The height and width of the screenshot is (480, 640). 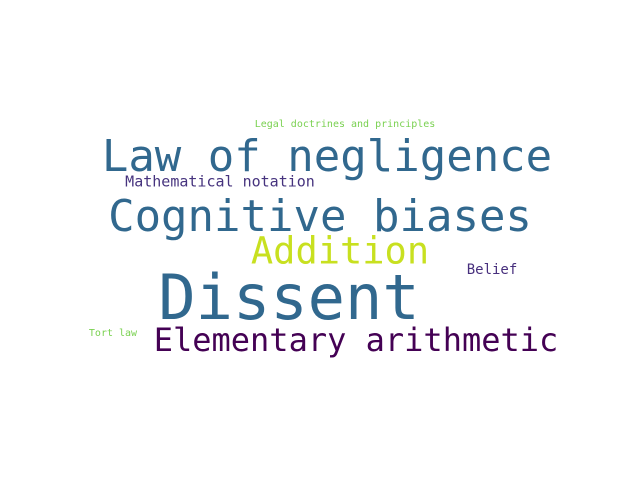 I want to click on word-addition: Addition, so click(x=340, y=251).